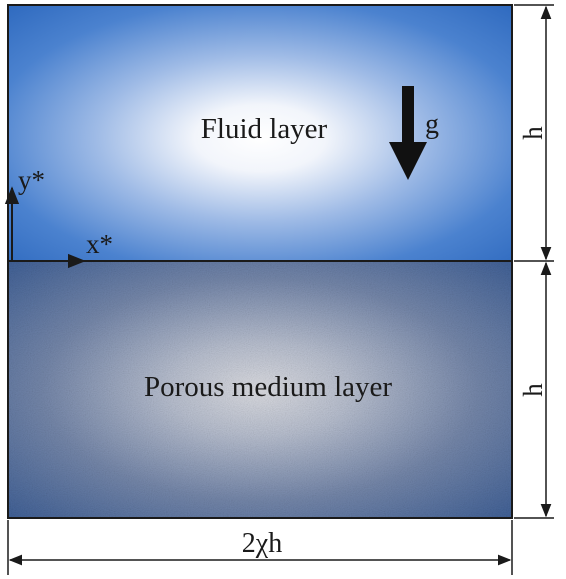 Image resolution: width=566 pixels, height=579 pixels. What do you see at coordinates (533, 133) in the screenshot?
I see `top-height-label: h` at bounding box center [533, 133].